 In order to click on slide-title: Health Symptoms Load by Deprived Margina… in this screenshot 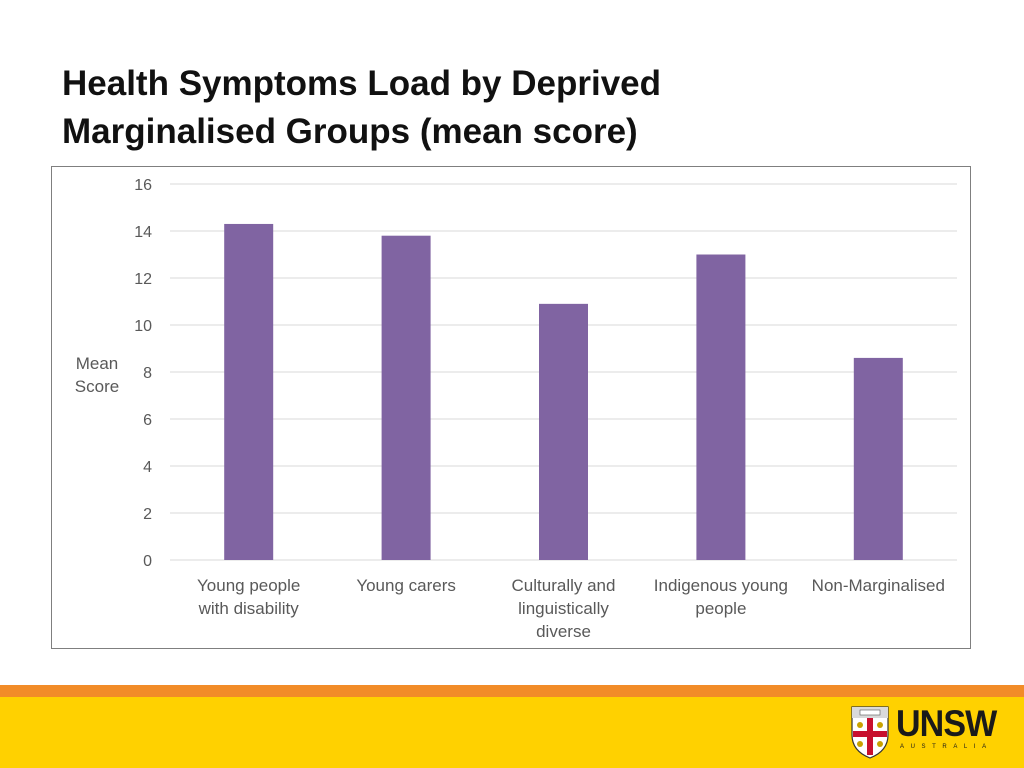, I will do `click(512, 108)`.